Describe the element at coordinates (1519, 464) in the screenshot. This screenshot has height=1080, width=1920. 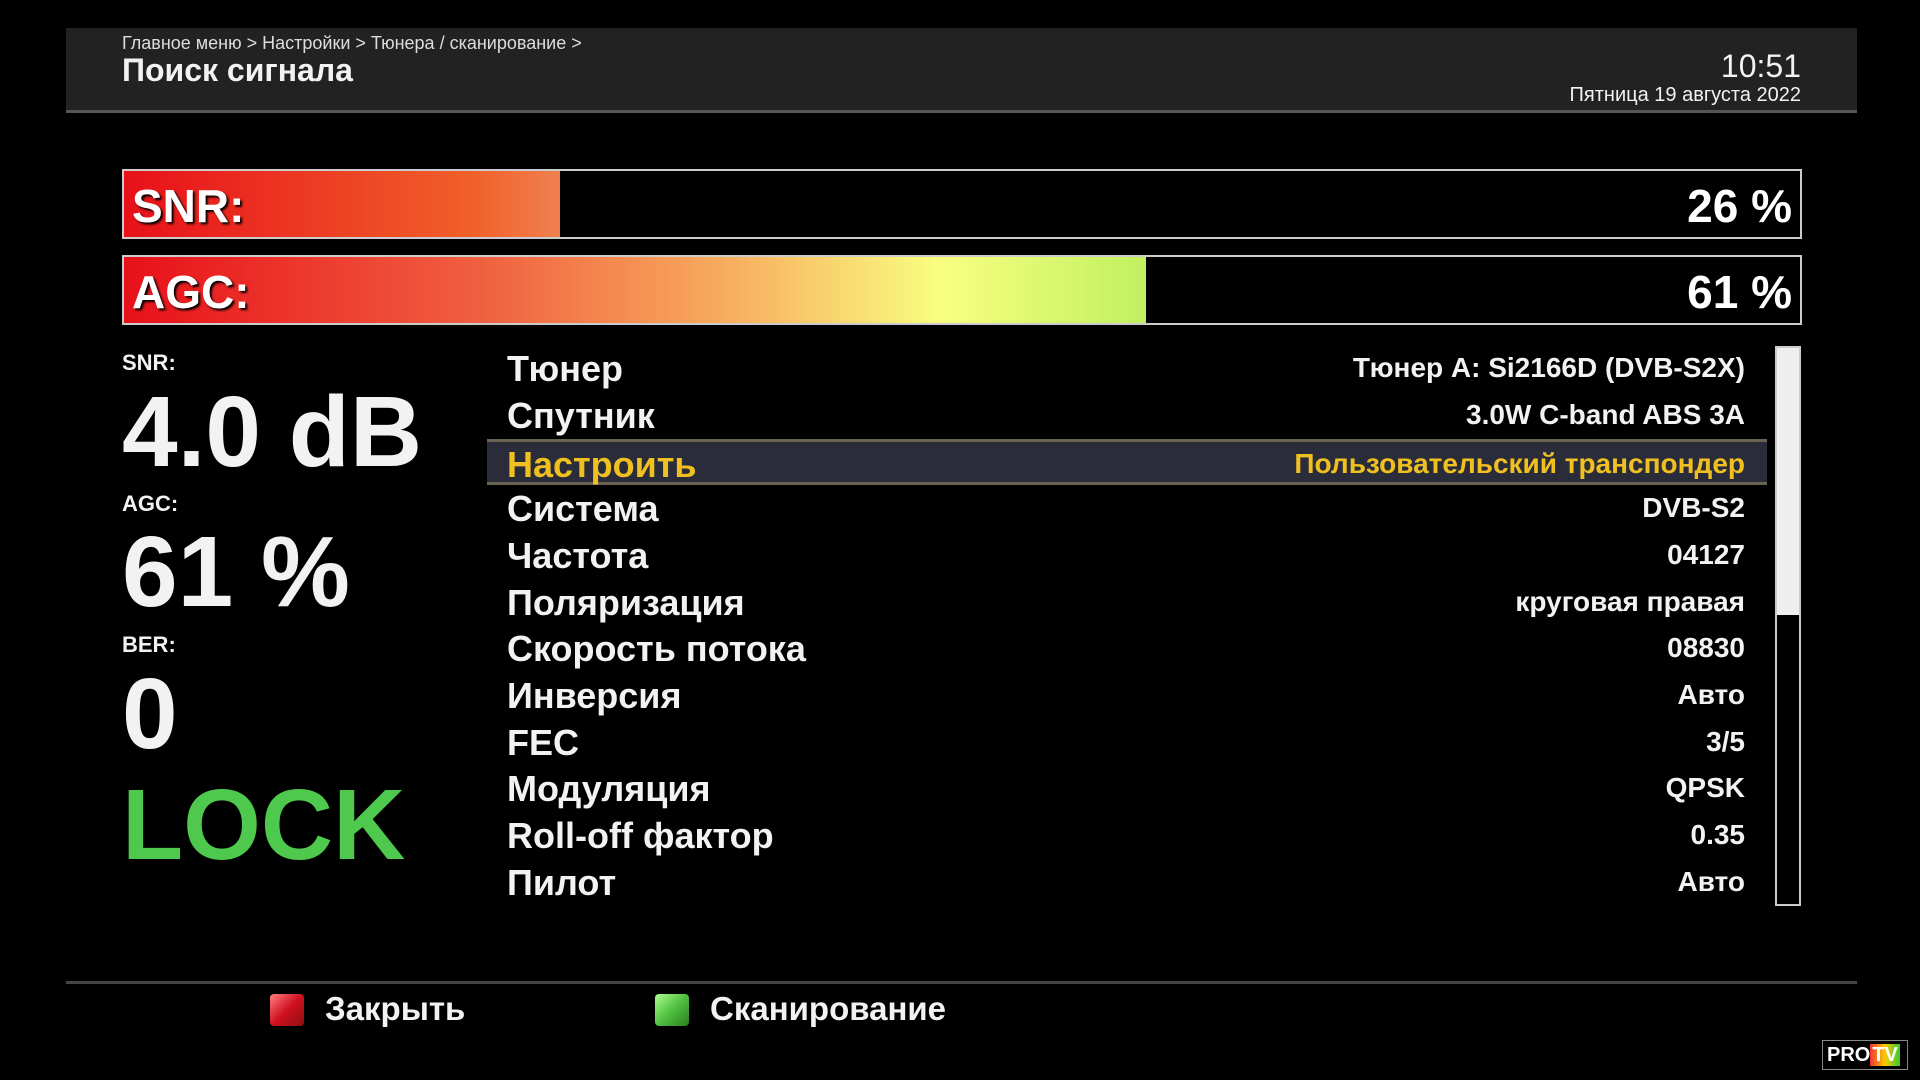
I see `row-value: Пользовательский транспондер` at that location.